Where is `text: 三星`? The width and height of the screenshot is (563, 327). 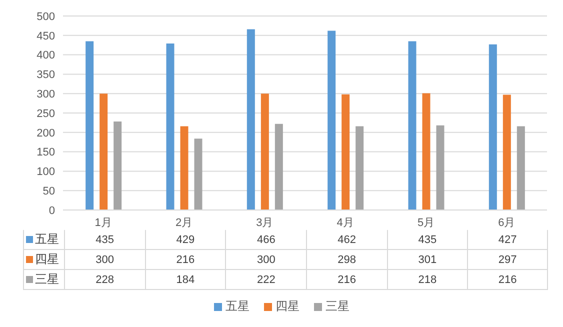
text: 三星 is located at coordinates (338, 306).